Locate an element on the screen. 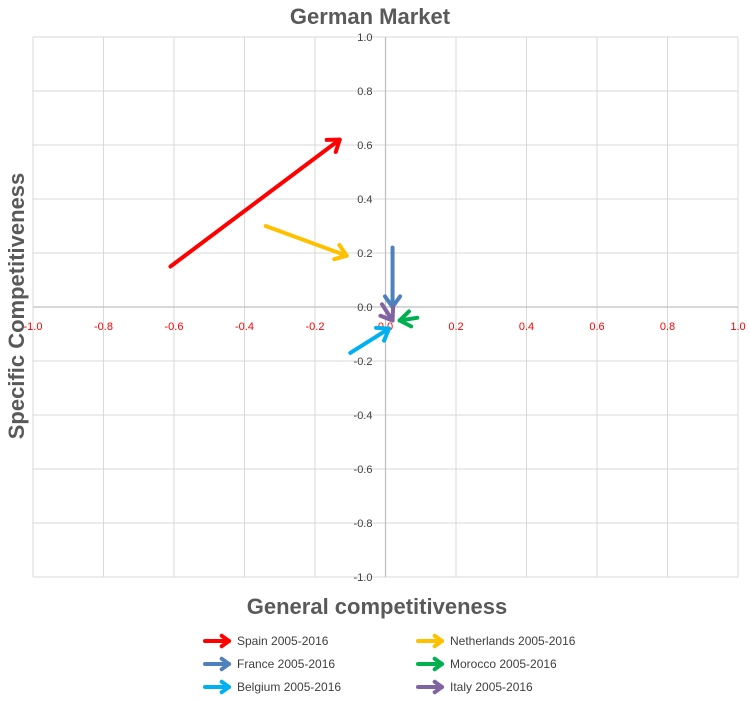 Image resolution: width=750 pixels, height=702 pixels. y-tick-label: 0.4 is located at coordinates (364, 200).